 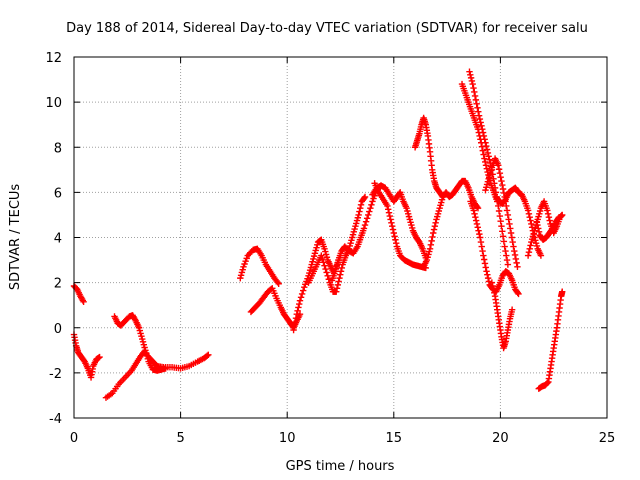 What do you see at coordinates (550, 340) in the screenshot?
I see `series-seg22` at bounding box center [550, 340].